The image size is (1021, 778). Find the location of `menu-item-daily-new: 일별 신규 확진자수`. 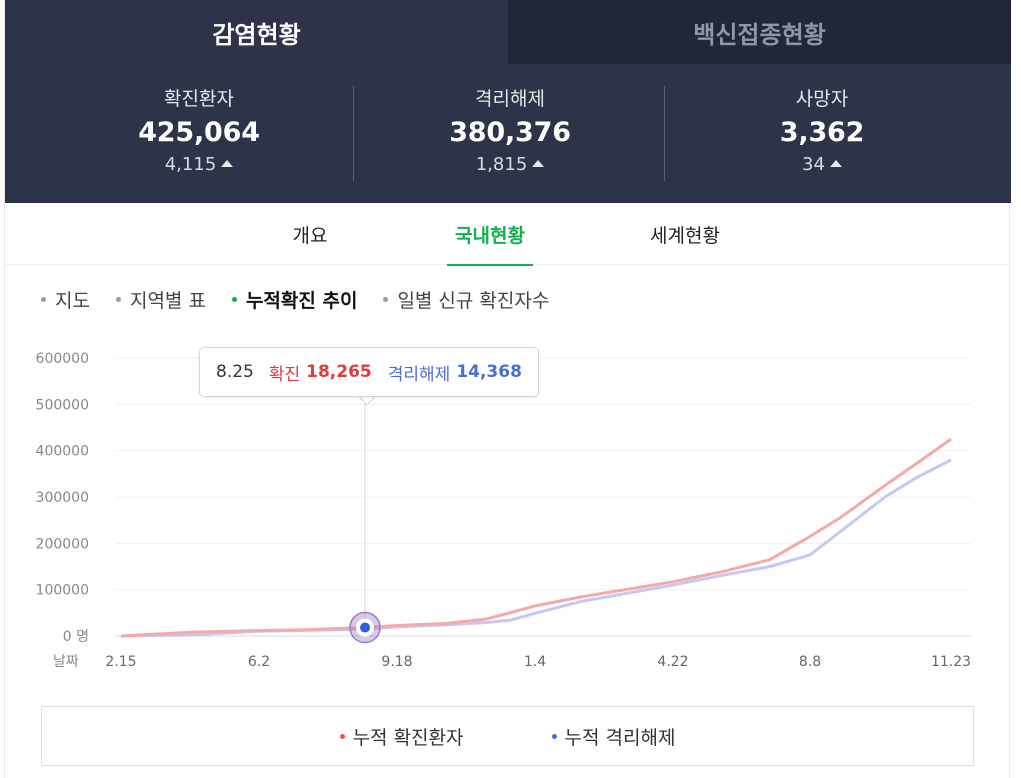

menu-item-daily-new: 일별 신규 확진자수 is located at coordinates (466, 299).